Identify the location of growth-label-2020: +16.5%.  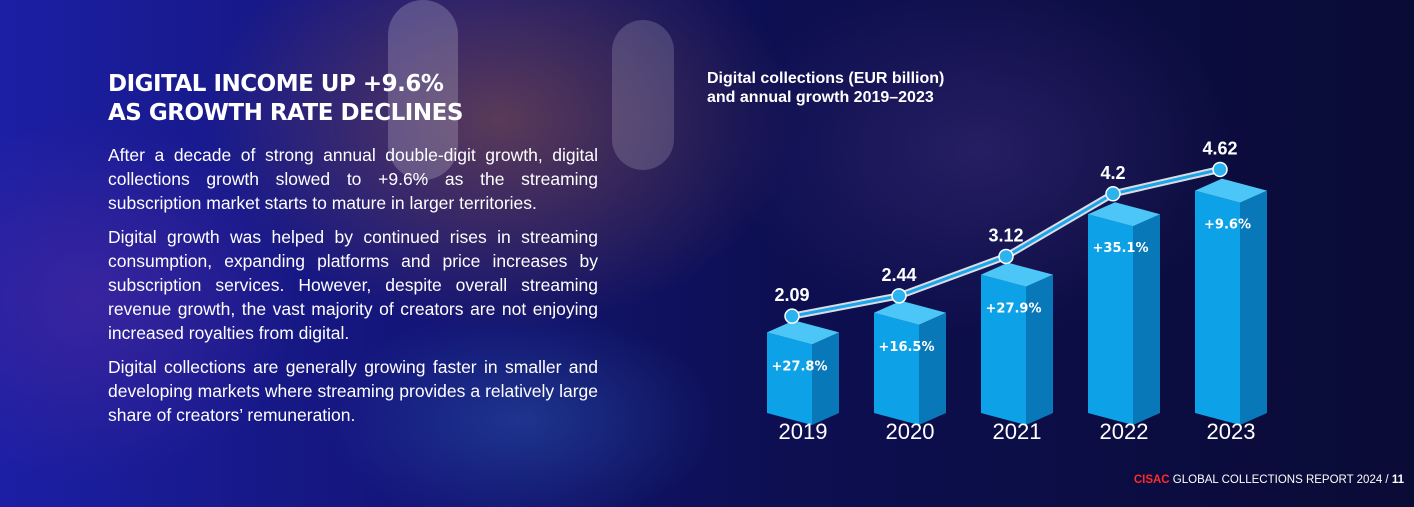
(907, 347).